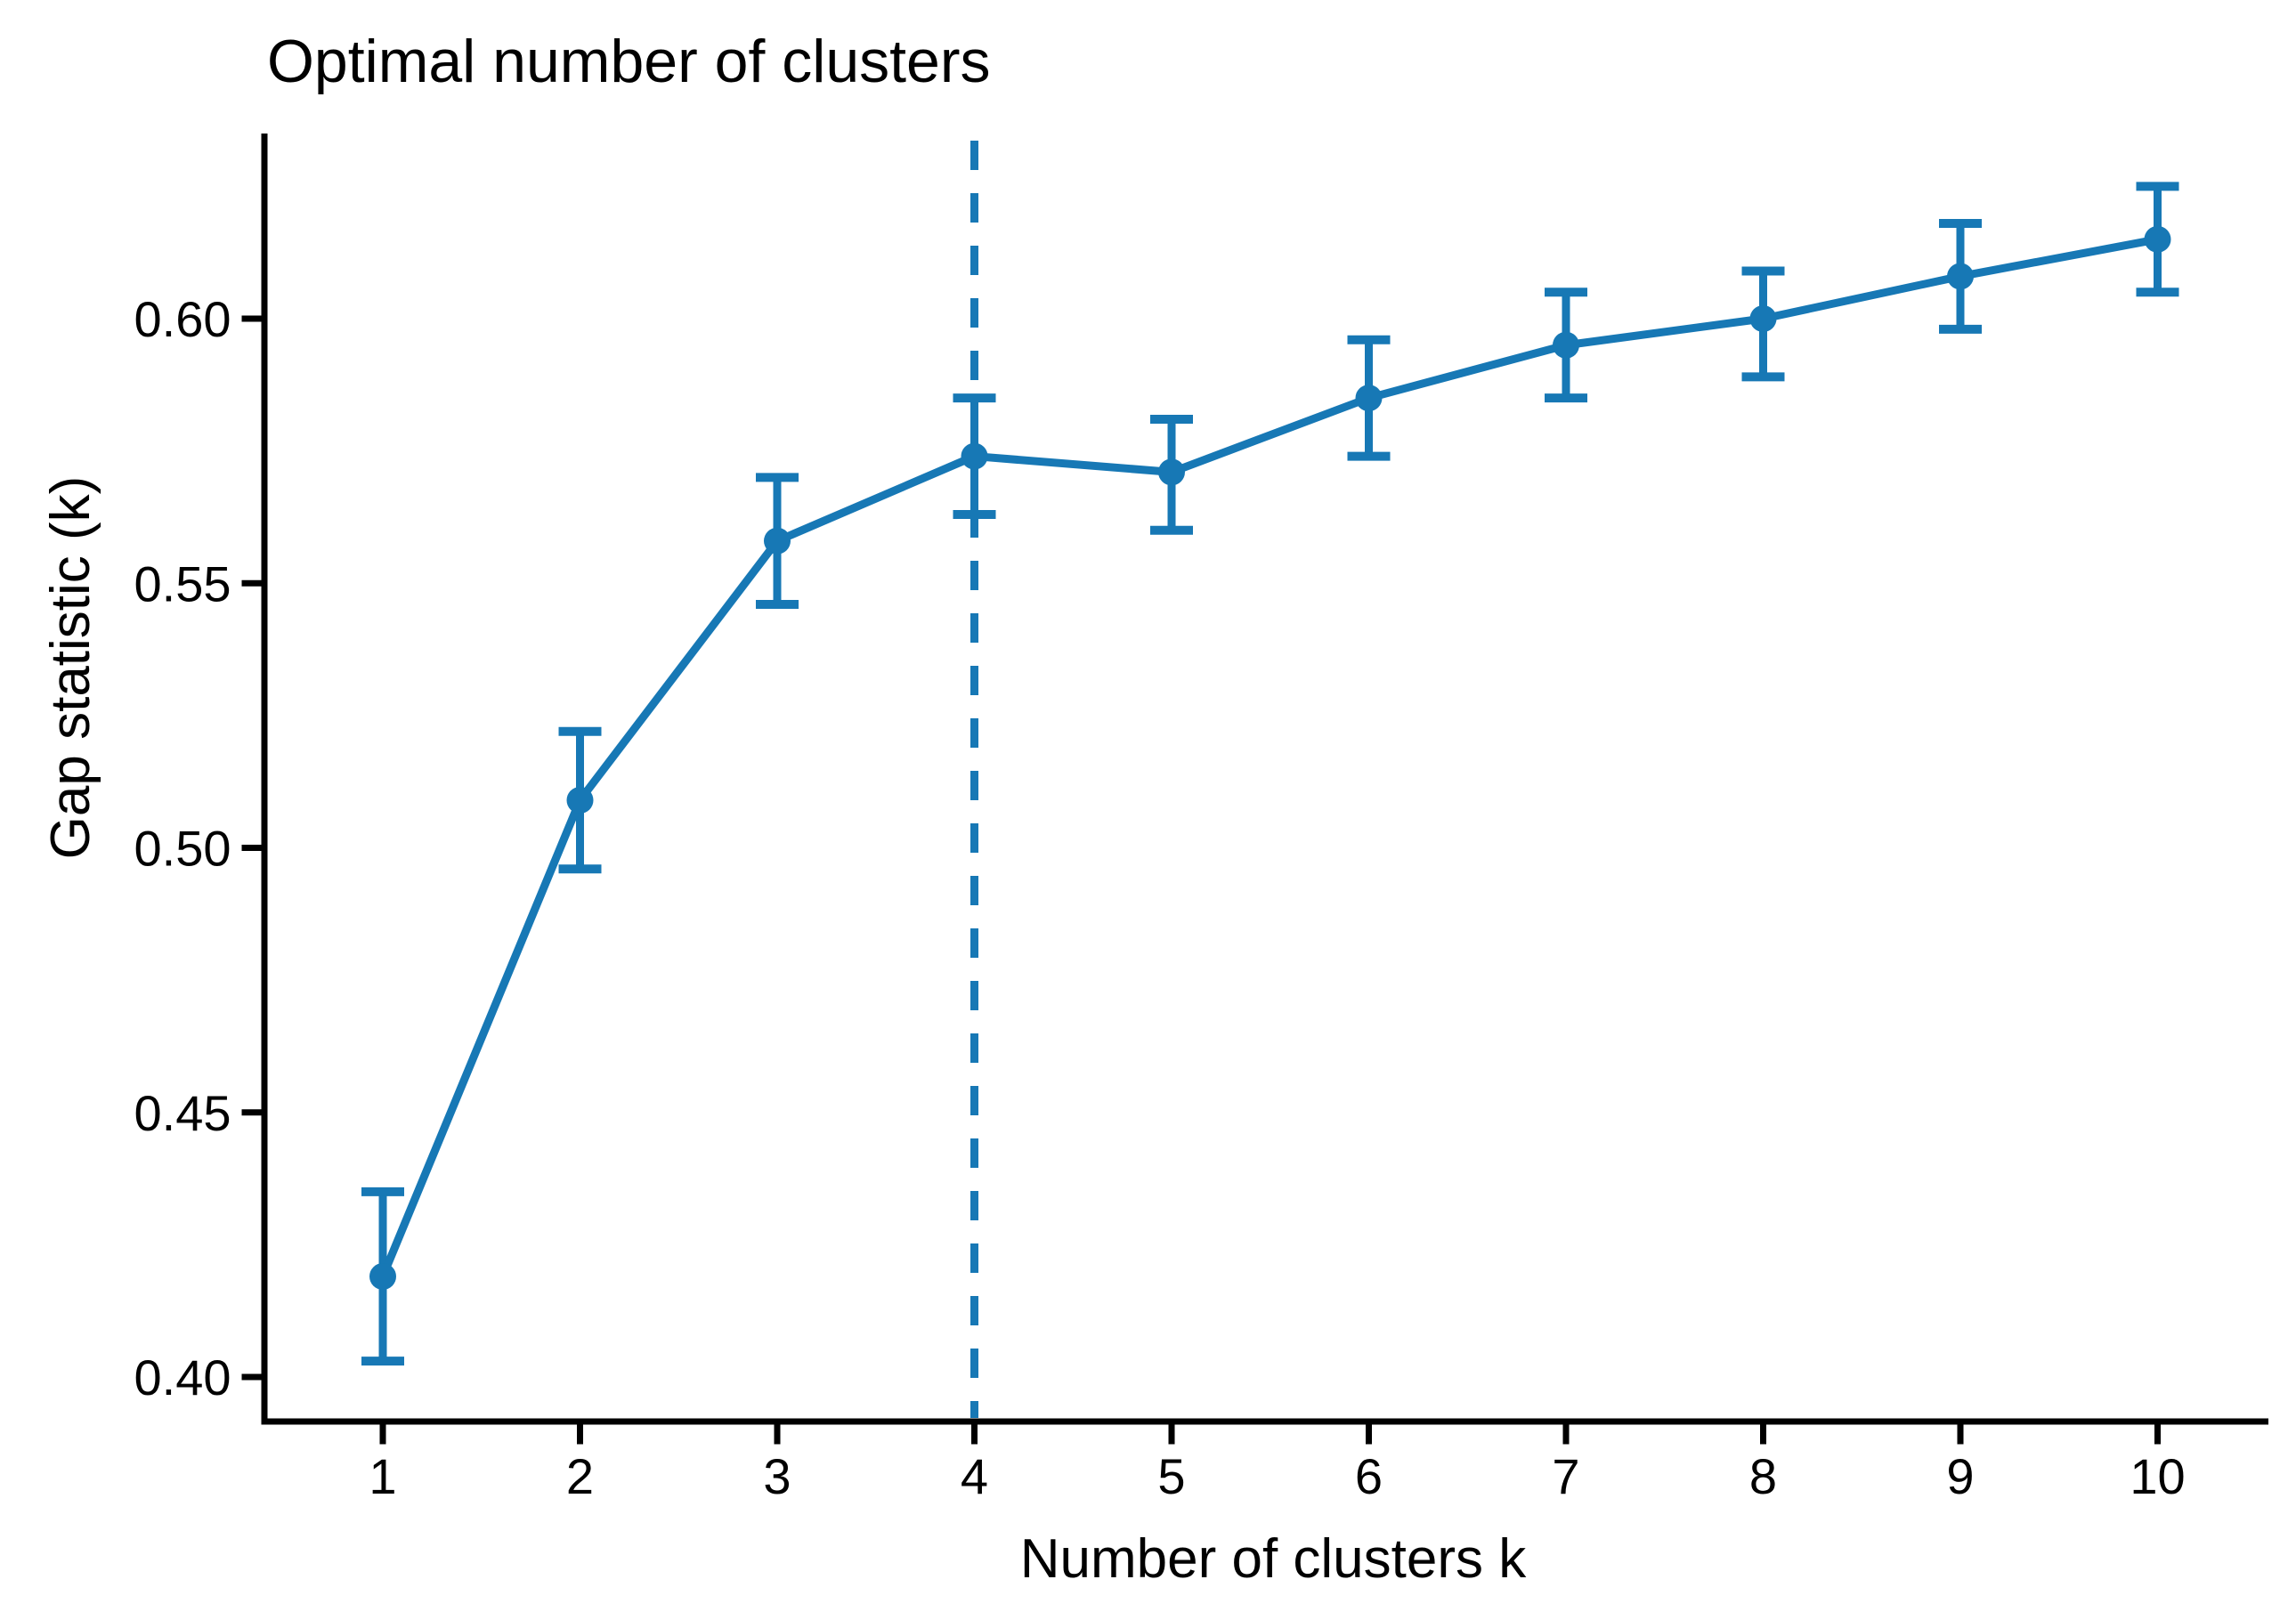 The height and width of the screenshot is (1620, 2296). I want to click on x-tick-label: 3, so click(777, 1476).